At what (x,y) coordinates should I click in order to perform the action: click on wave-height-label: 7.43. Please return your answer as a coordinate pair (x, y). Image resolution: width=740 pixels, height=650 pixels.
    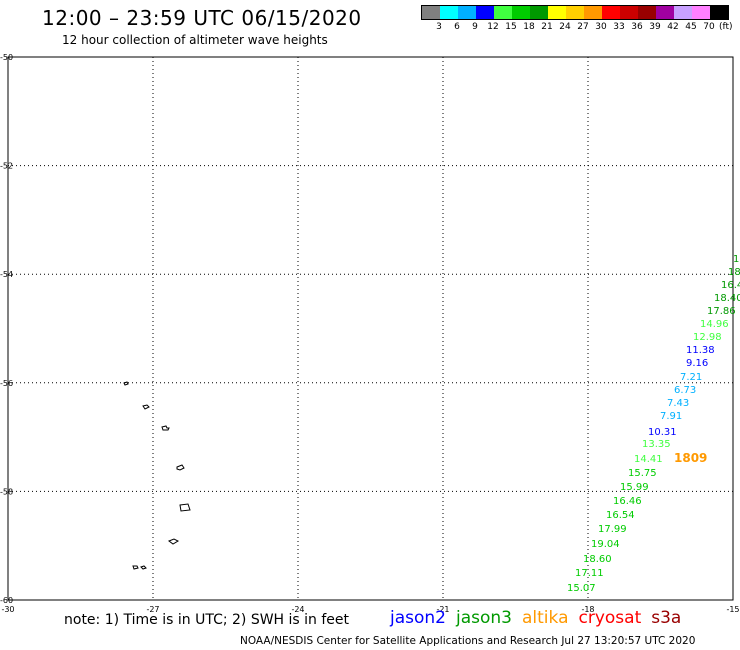
    Looking at the image, I should click on (678, 403).